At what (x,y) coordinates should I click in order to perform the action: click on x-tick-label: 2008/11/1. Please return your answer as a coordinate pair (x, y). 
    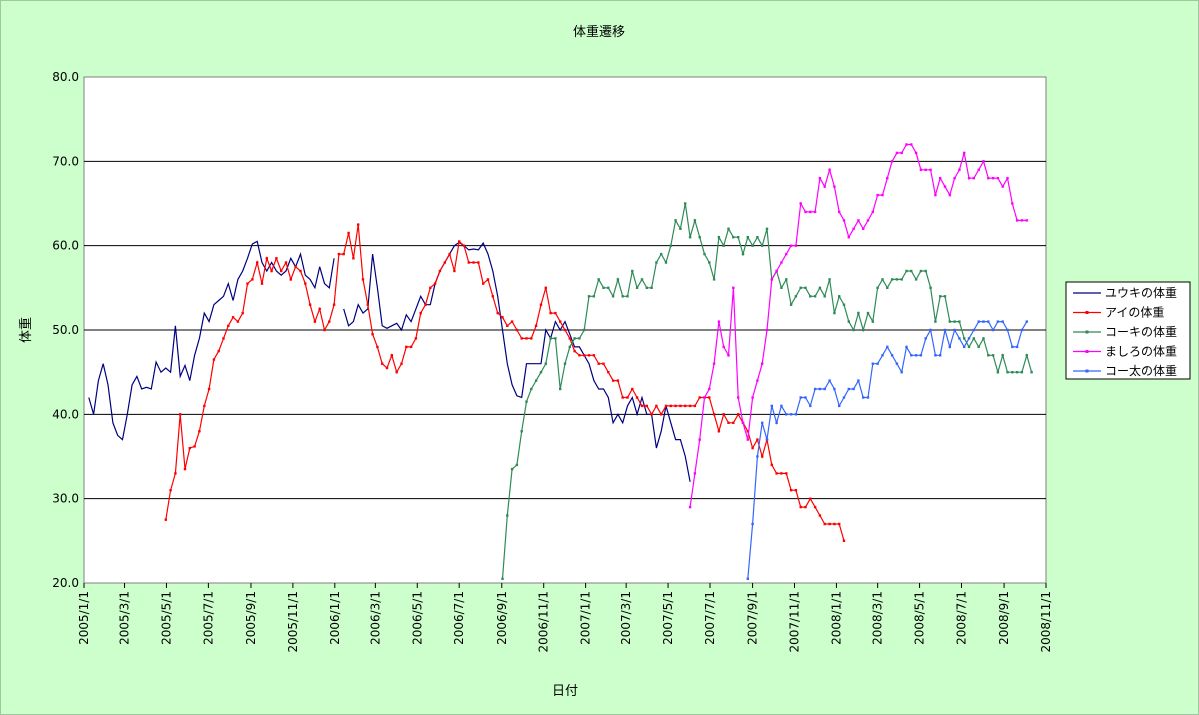
    Looking at the image, I should click on (1046, 622).